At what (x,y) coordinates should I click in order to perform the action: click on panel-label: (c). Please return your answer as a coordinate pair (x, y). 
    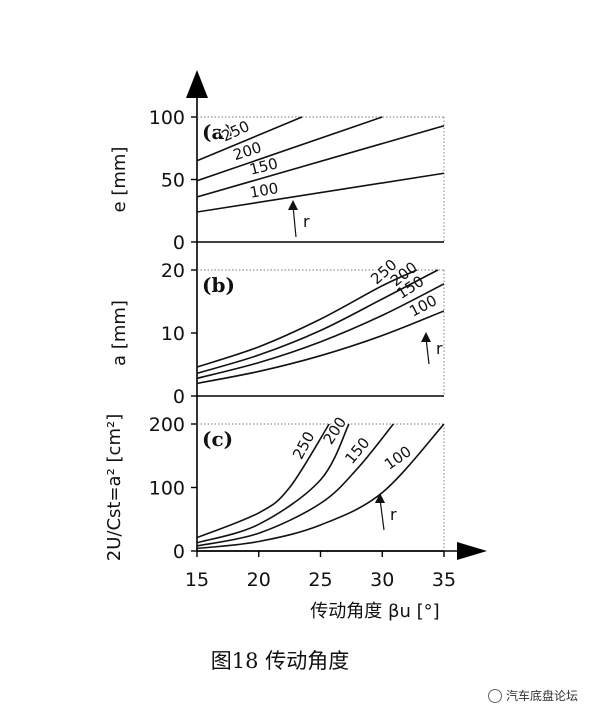
    Looking at the image, I should click on (217, 439).